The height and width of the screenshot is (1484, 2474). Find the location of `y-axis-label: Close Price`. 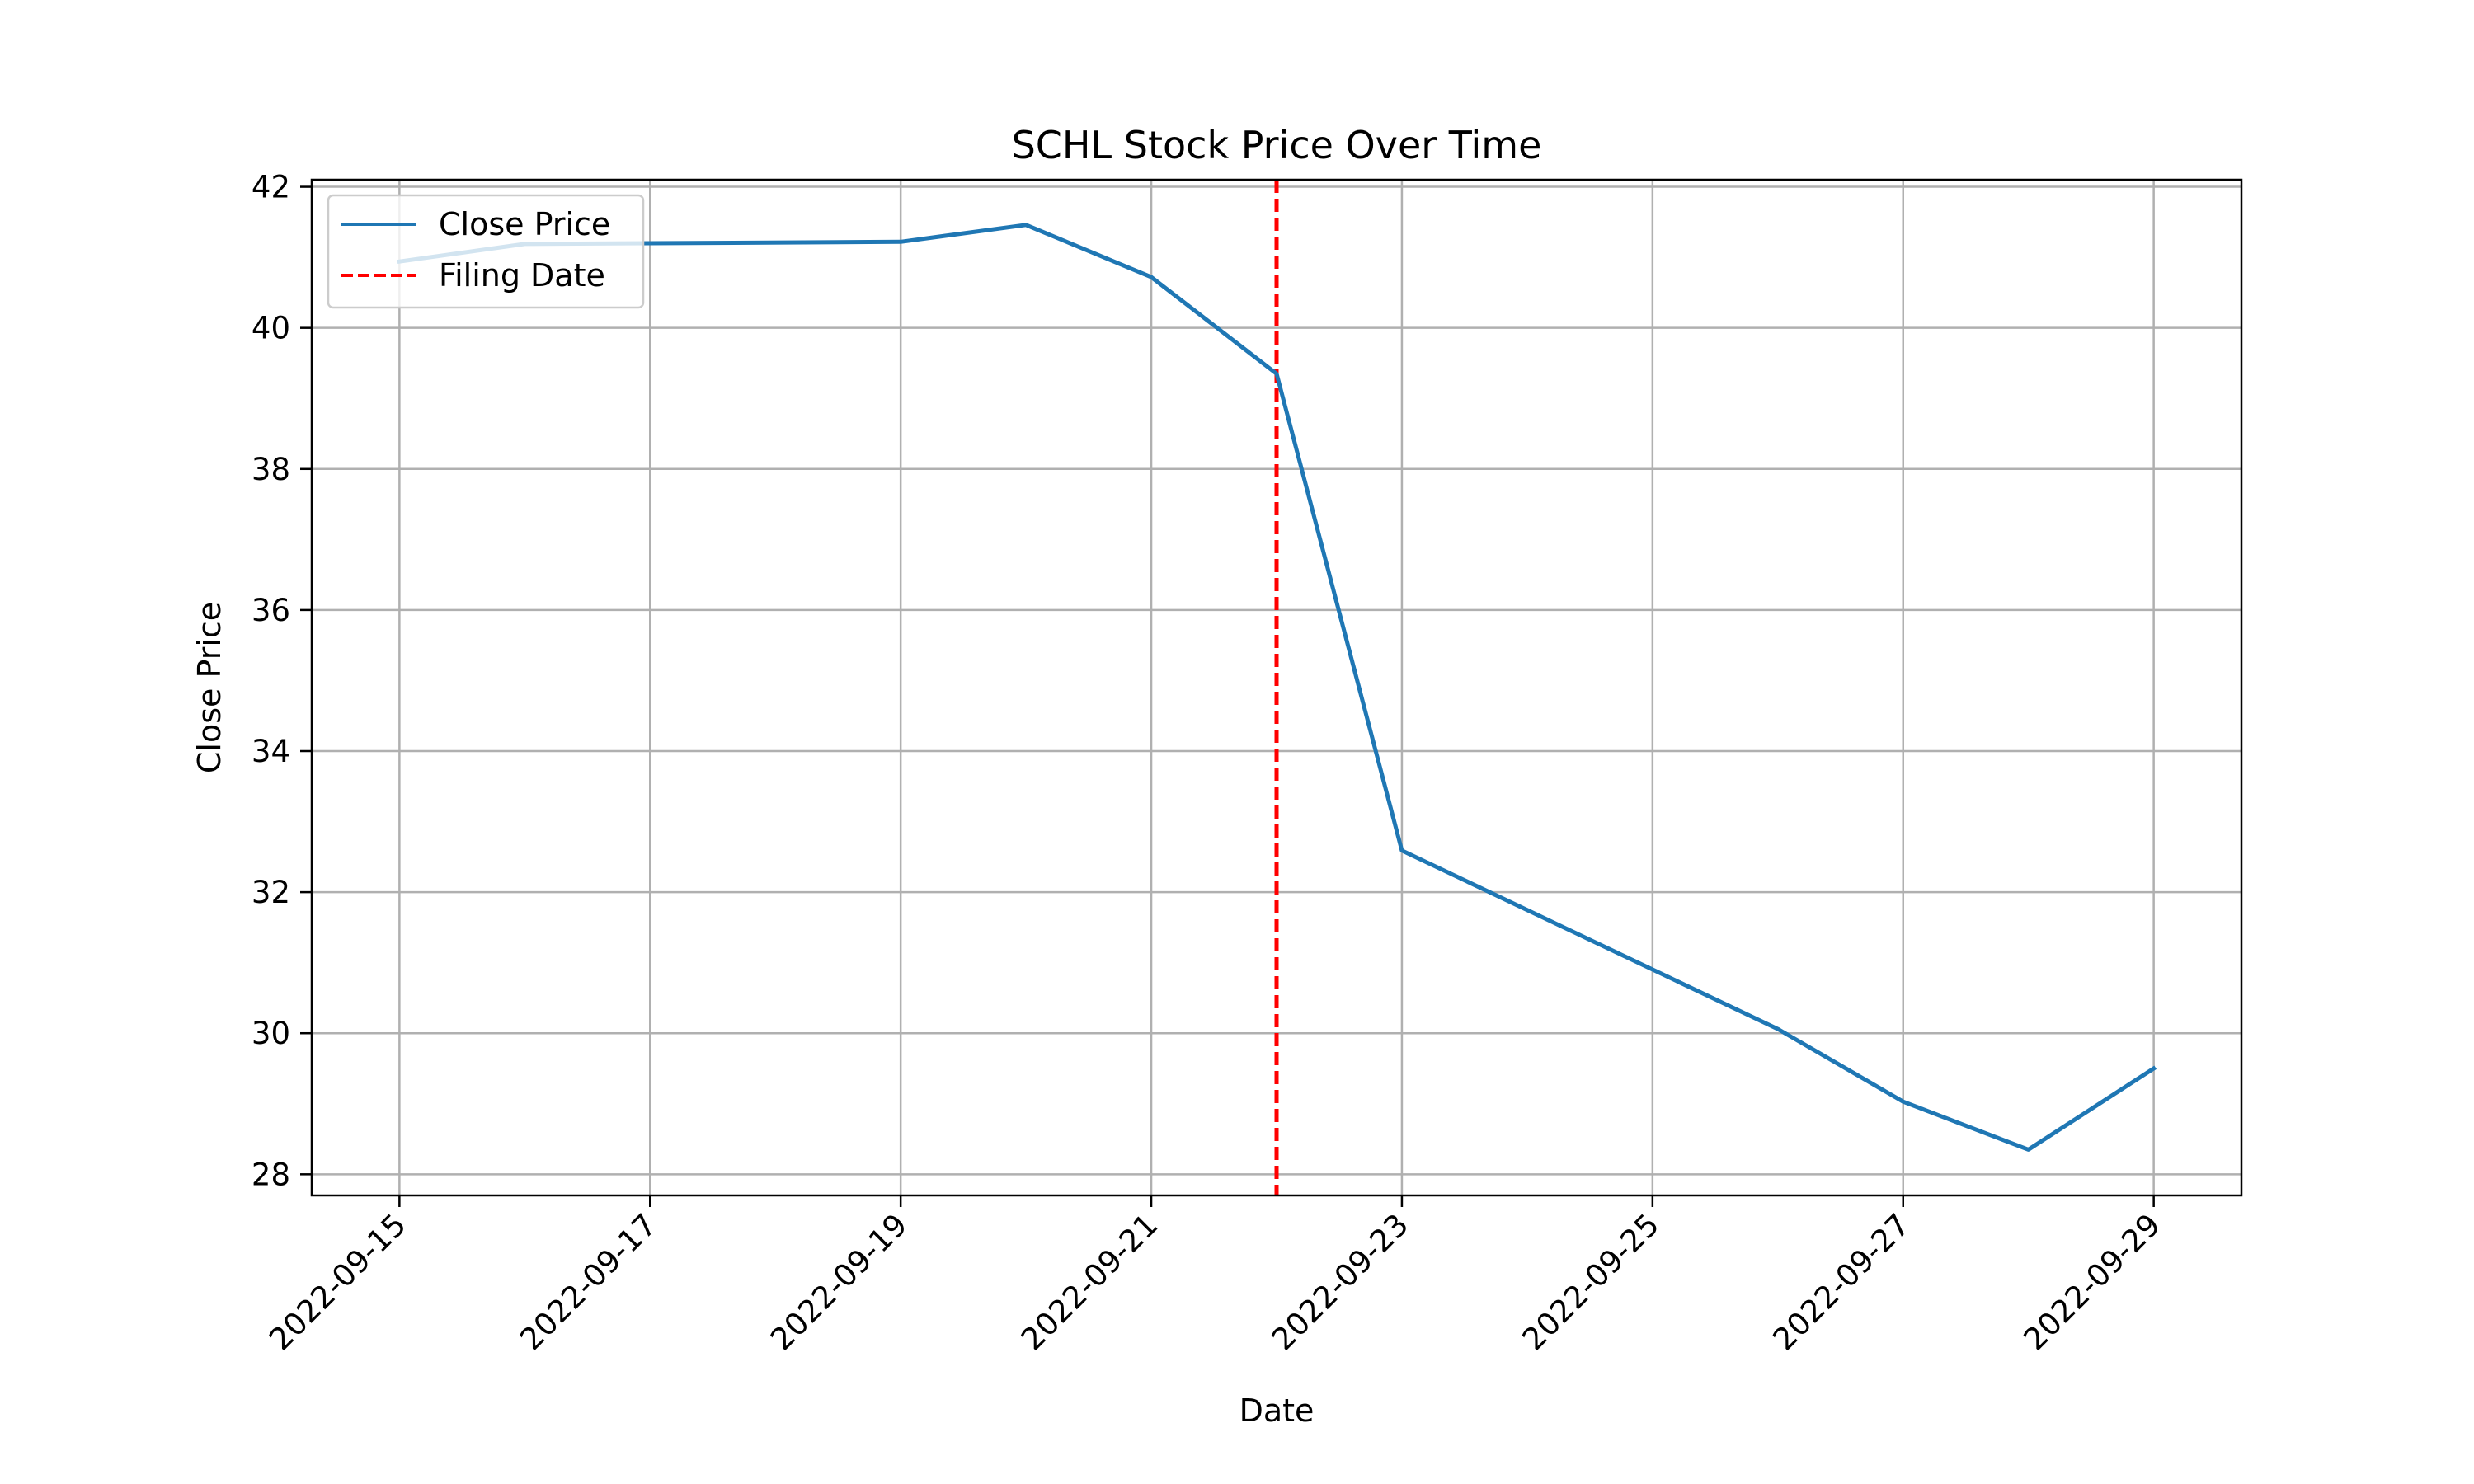

y-axis-label: Close Price is located at coordinates (209, 687).